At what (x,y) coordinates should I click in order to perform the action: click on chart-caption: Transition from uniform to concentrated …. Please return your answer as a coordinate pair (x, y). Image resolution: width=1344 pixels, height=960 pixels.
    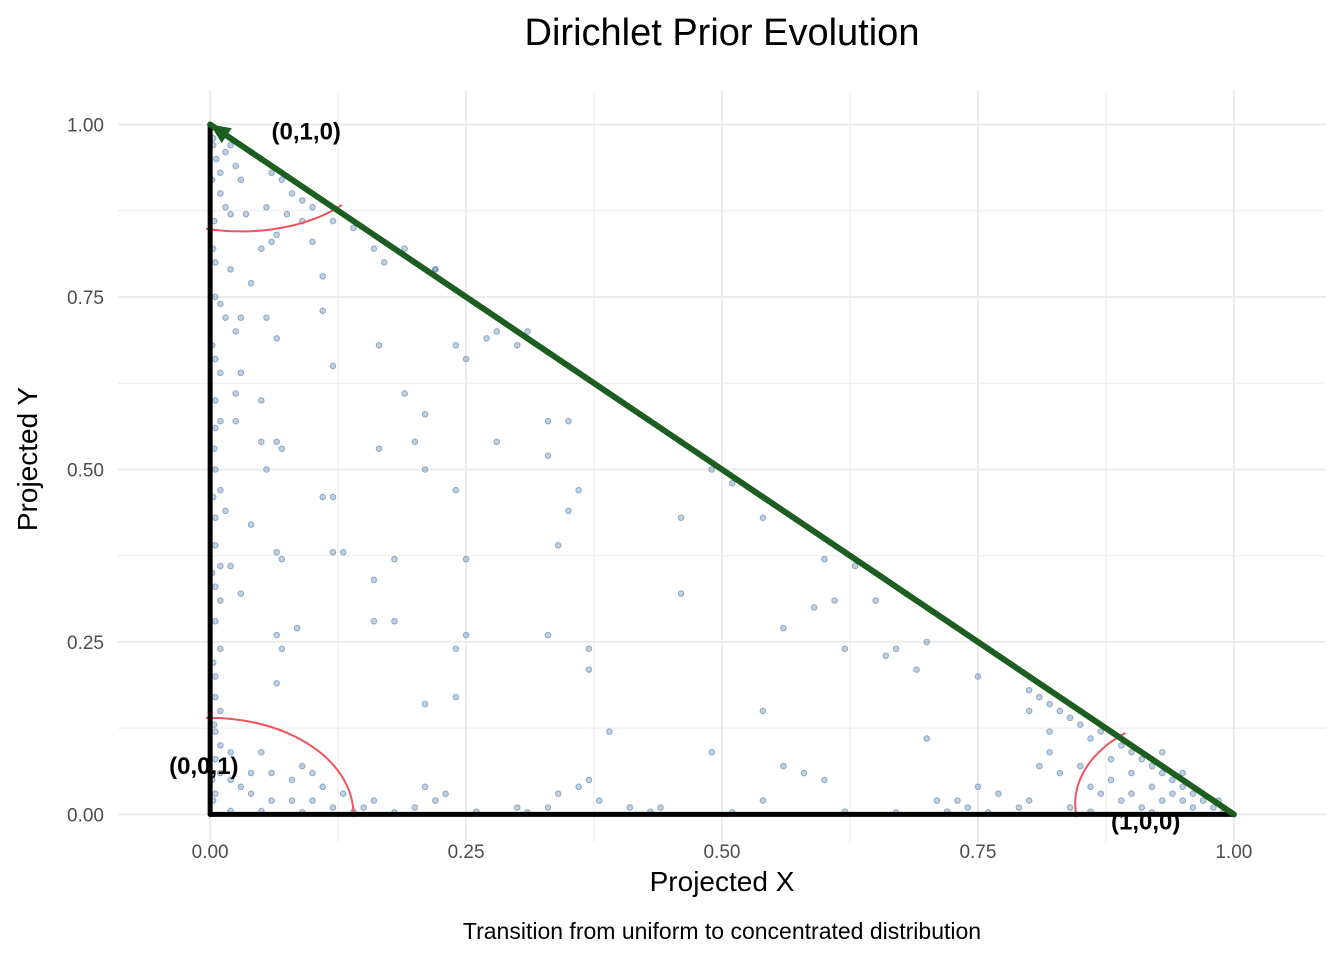
    Looking at the image, I should click on (722, 931).